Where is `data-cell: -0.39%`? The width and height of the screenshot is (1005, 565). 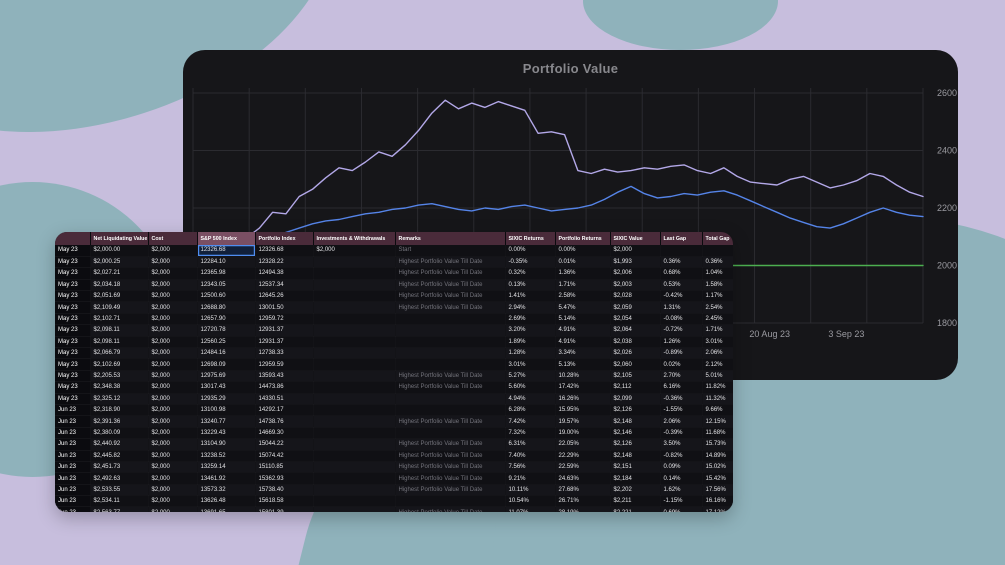 data-cell: -0.39% is located at coordinates (681, 432).